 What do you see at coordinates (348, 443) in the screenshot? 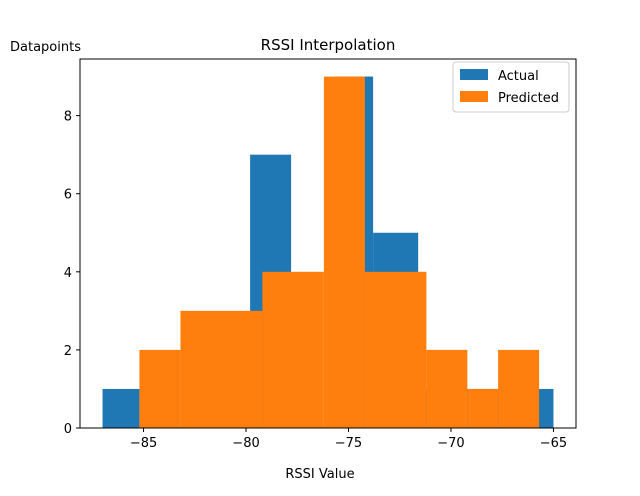
I see `x-tick-label: −75` at bounding box center [348, 443].